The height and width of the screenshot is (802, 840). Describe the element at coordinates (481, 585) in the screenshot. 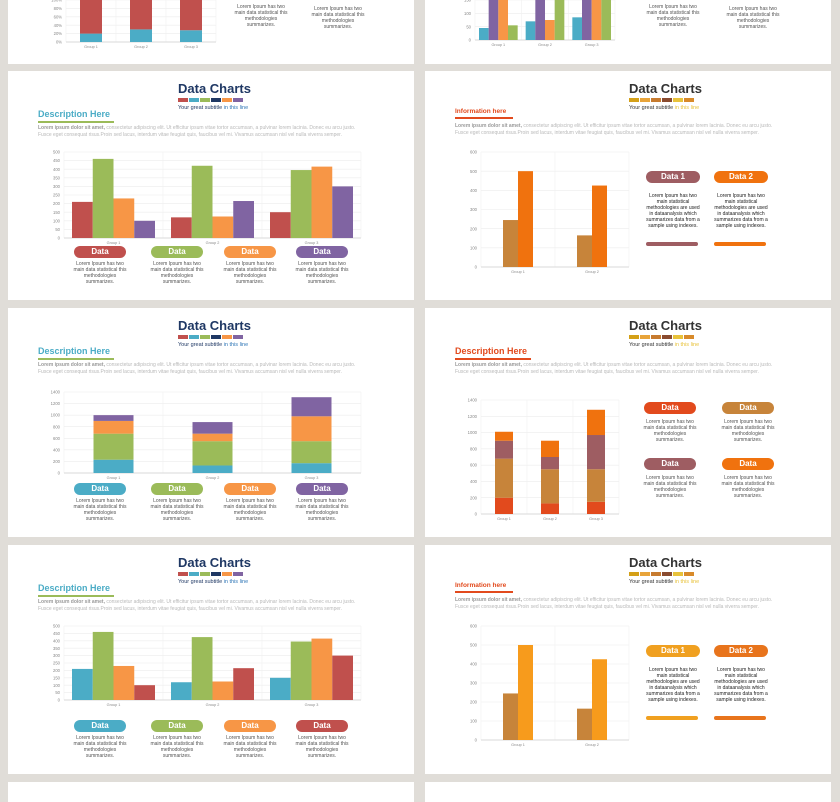

I see `section-heading: Information here` at that location.